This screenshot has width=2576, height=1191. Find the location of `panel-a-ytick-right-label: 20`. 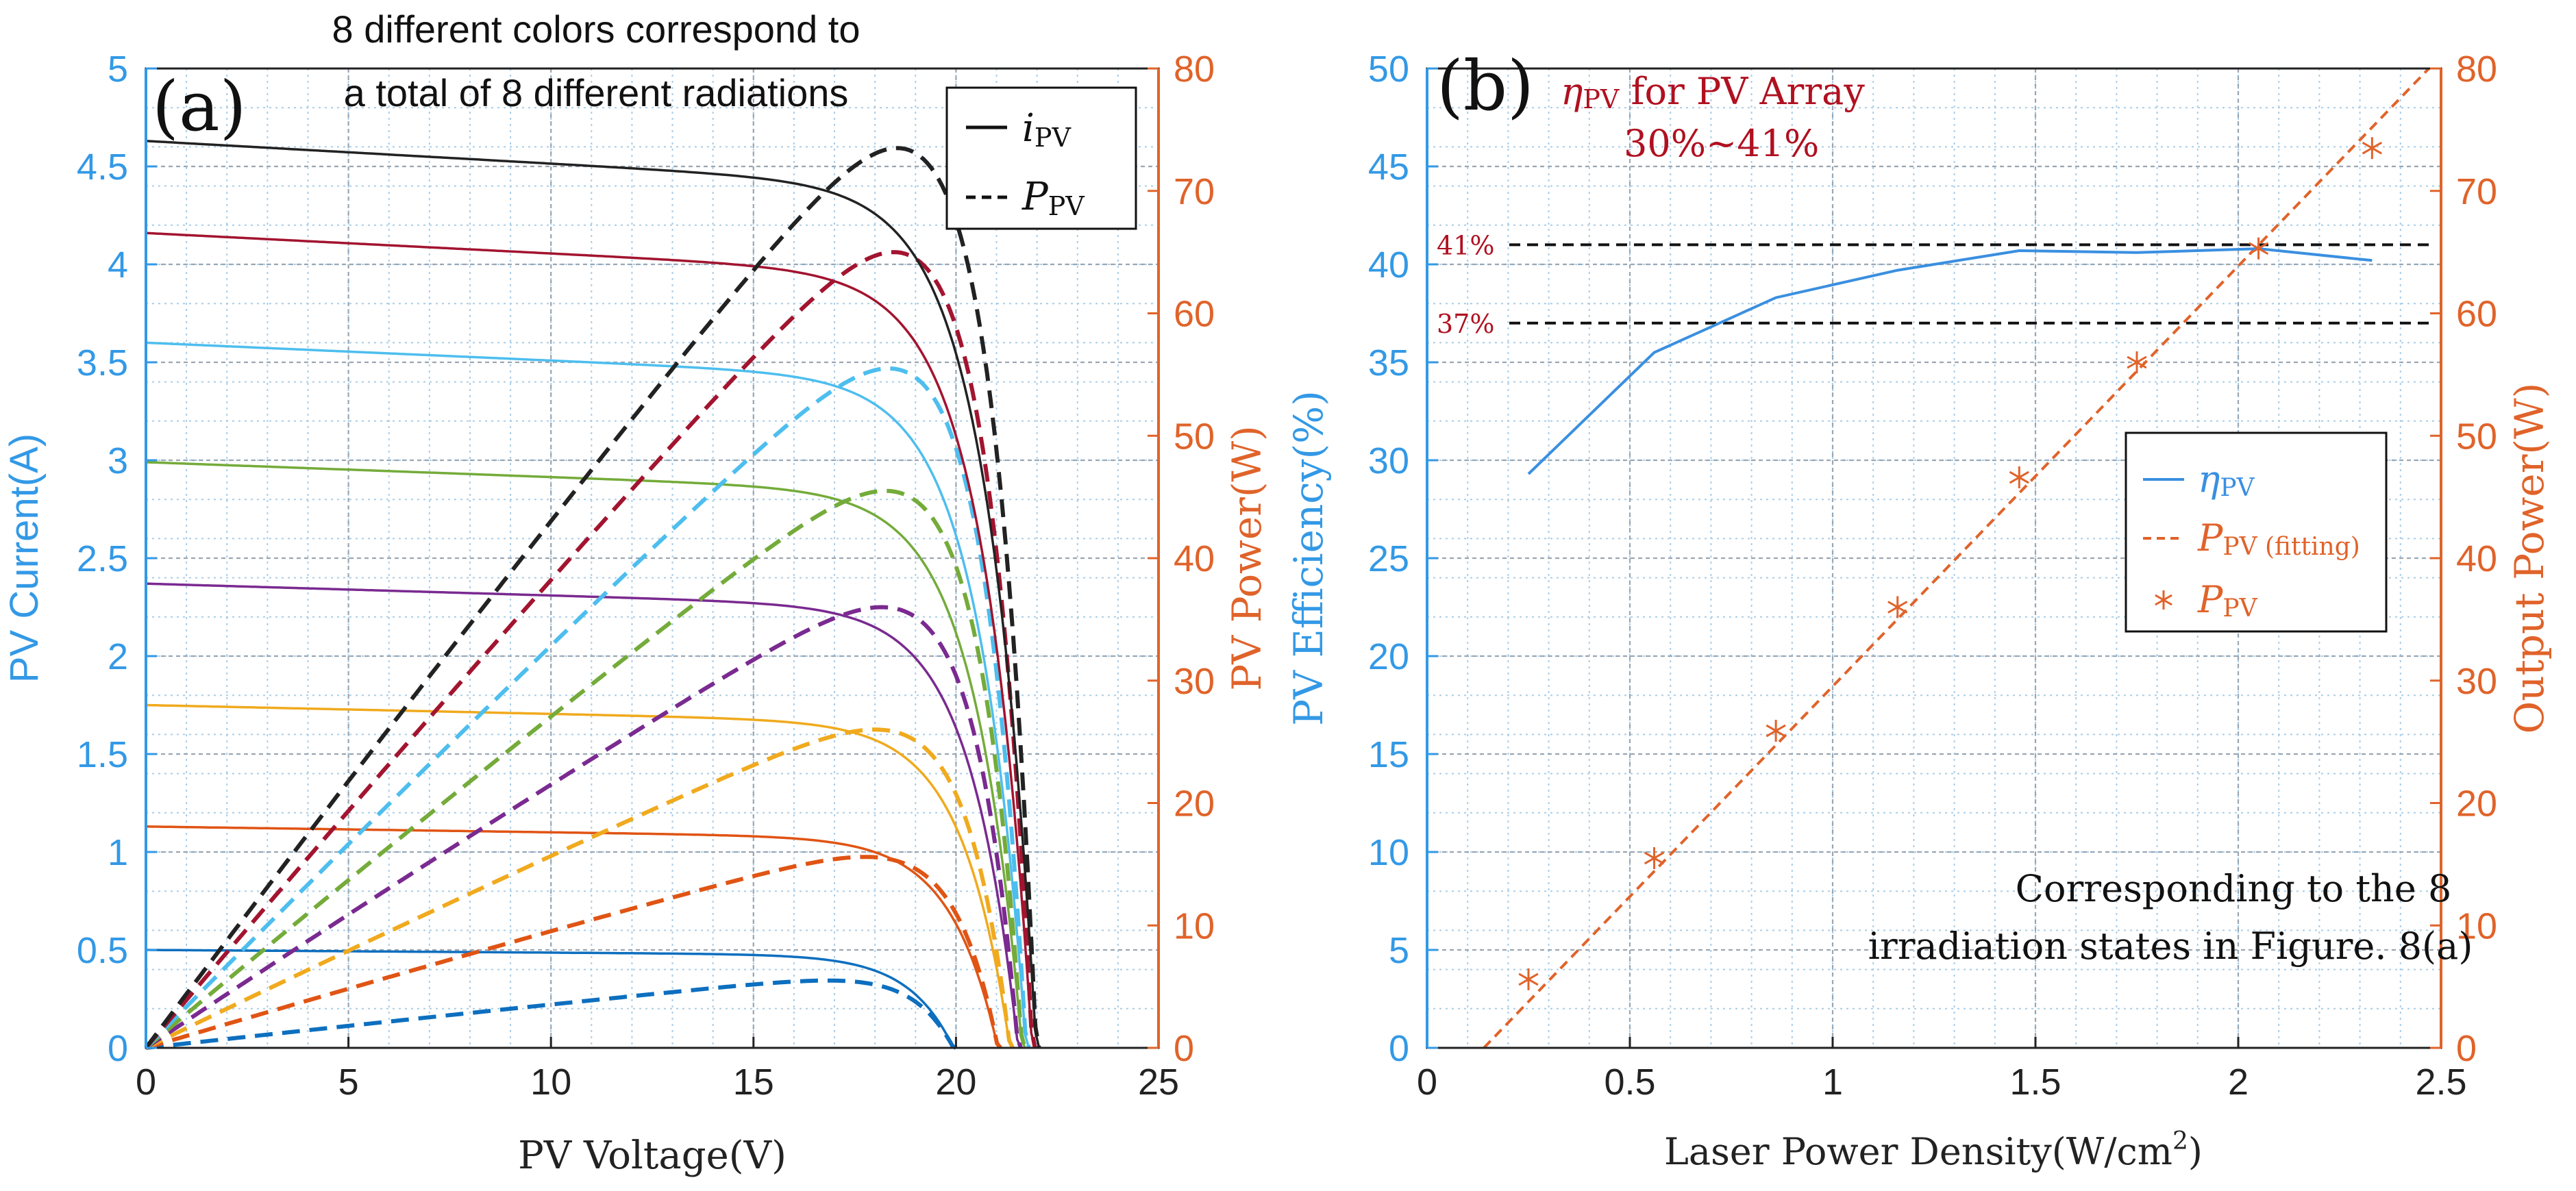

panel-a-ytick-right-label: 20 is located at coordinates (1194, 804).